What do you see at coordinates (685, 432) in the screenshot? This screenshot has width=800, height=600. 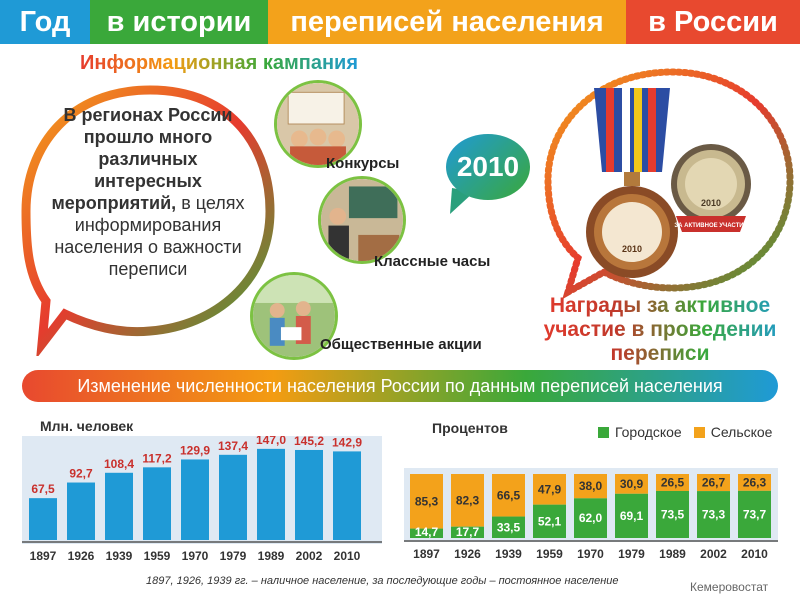 I see `share-chart-legend: Городское Сельское` at bounding box center [685, 432].